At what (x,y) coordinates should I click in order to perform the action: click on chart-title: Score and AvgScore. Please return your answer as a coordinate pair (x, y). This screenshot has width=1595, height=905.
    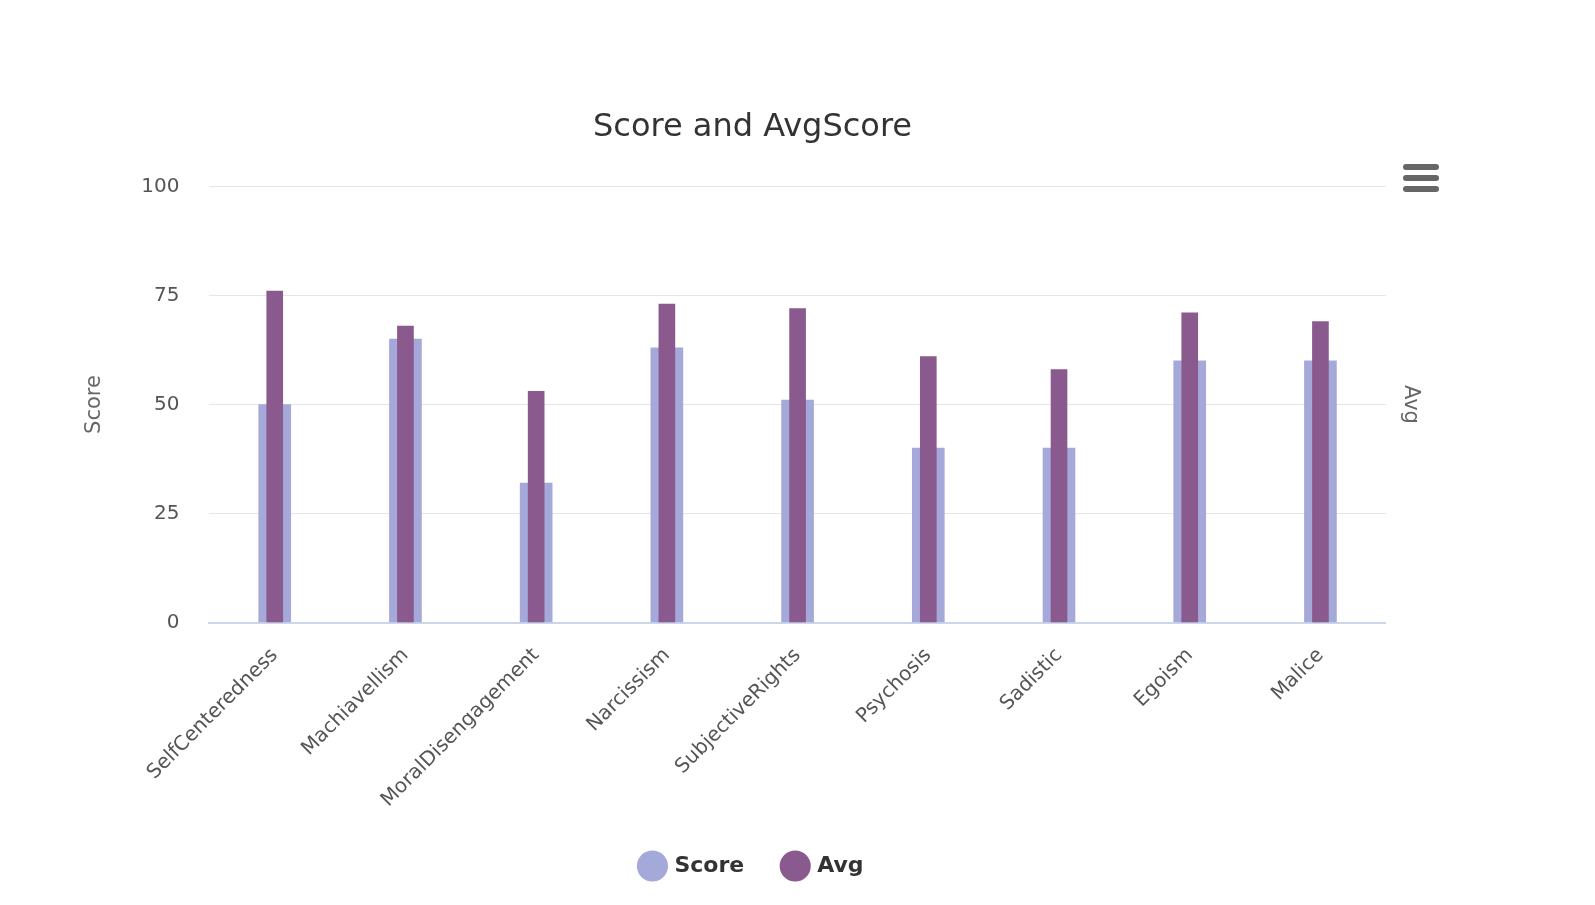
    Looking at the image, I should click on (752, 124).